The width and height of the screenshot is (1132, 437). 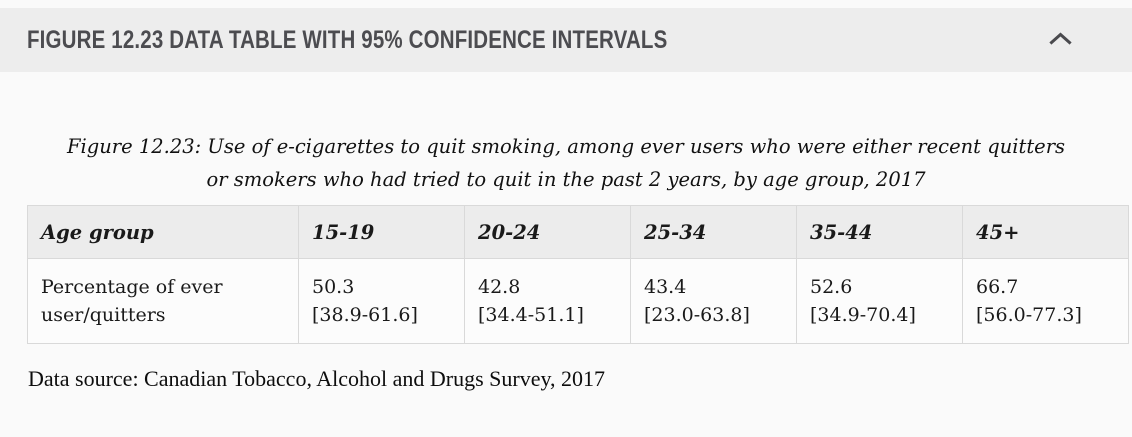 I want to click on table-cell-15-19: 50.3 [38.9-61.6], so click(x=381, y=301).